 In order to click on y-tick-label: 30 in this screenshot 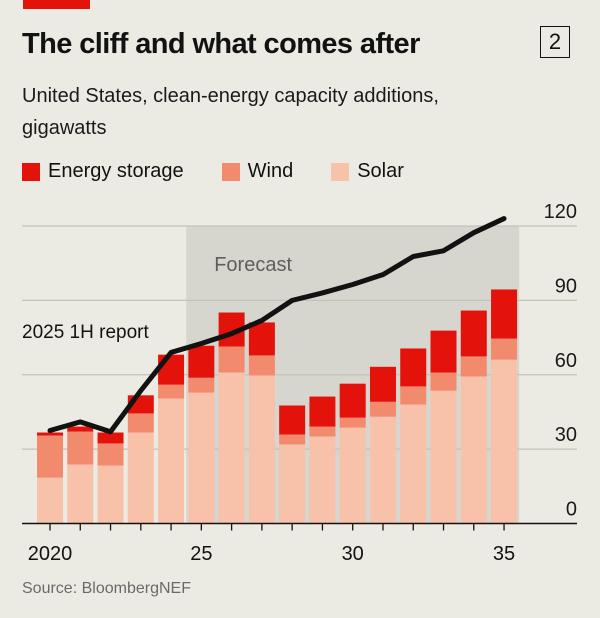, I will do `click(566, 435)`.